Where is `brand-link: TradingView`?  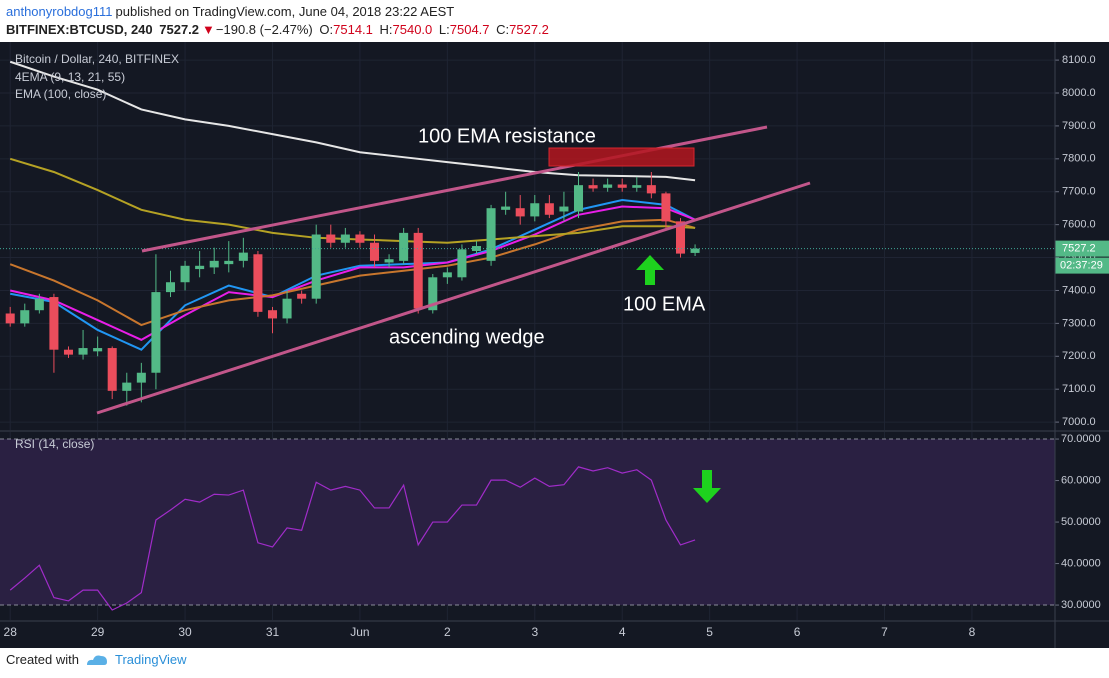 brand-link: TradingView is located at coordinates (150, 659).